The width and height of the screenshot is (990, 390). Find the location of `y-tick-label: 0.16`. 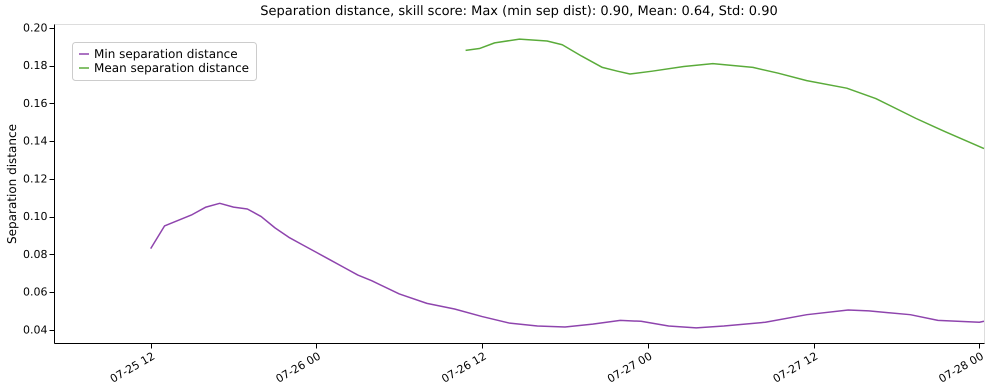

y-tick-label: 0.16 is located at coordinates (35, 103).